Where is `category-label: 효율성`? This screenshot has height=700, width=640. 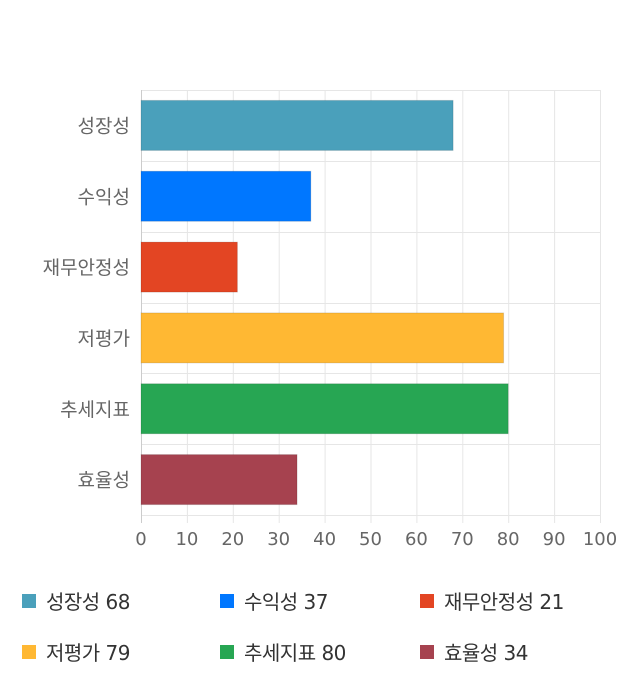 category-label: 효율성 is located at coordinates (104, 481).